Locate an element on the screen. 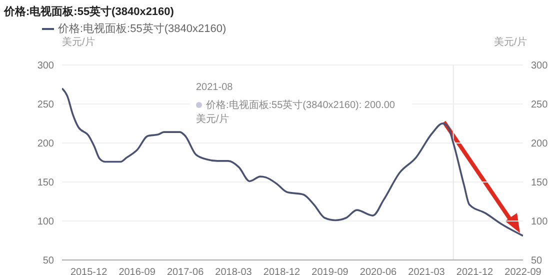 This screenshot has height=275, width=554. x-tick-label: 2015-12 is located at coordinates (89, 271).